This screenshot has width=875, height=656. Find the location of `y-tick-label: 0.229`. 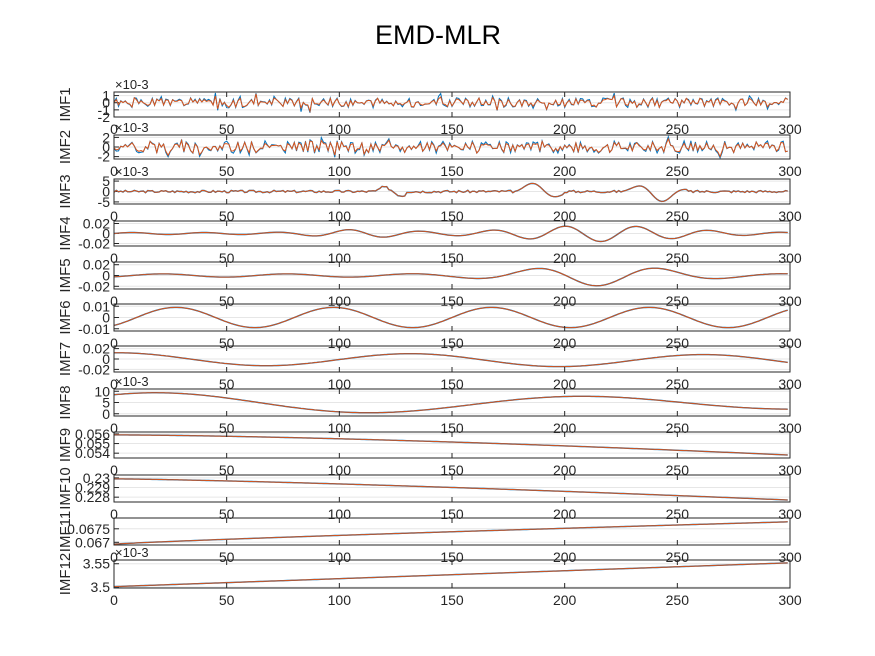

y-tick-label: 0.229 is located at coordinates (92, 488).